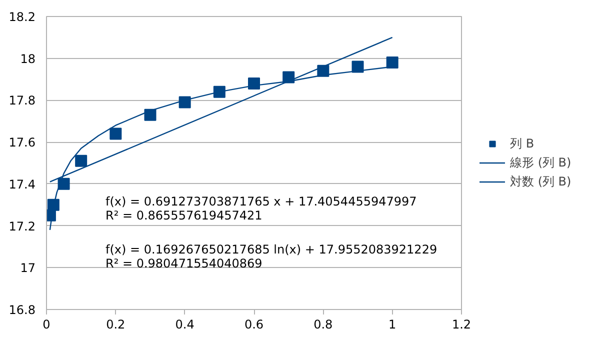 This screenshot has height=340, width=605. I want to click on y-tick-label: 17.6, so click(22, 143).